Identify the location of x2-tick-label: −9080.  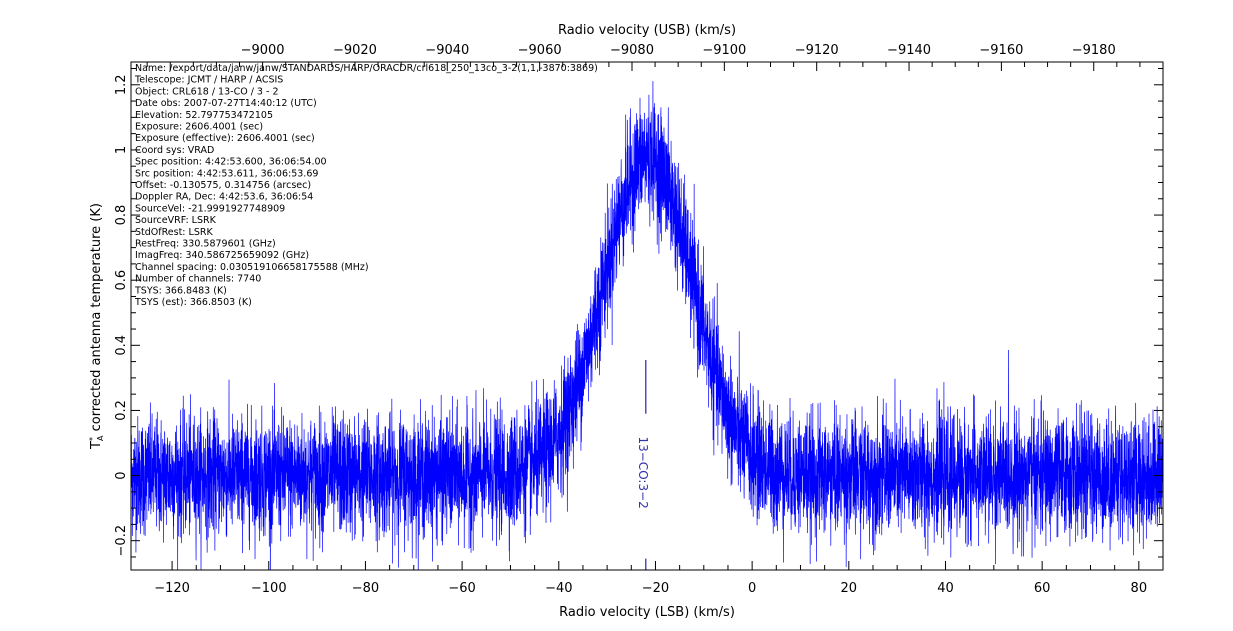
(632, 50).